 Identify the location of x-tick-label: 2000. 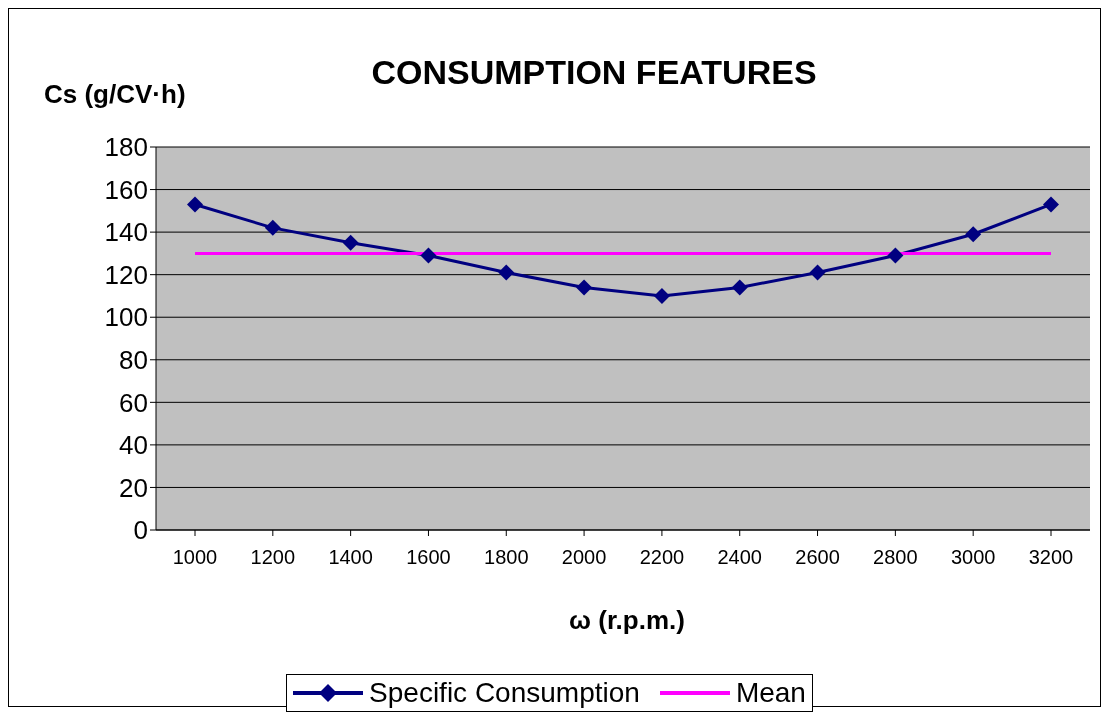
(584, 557).